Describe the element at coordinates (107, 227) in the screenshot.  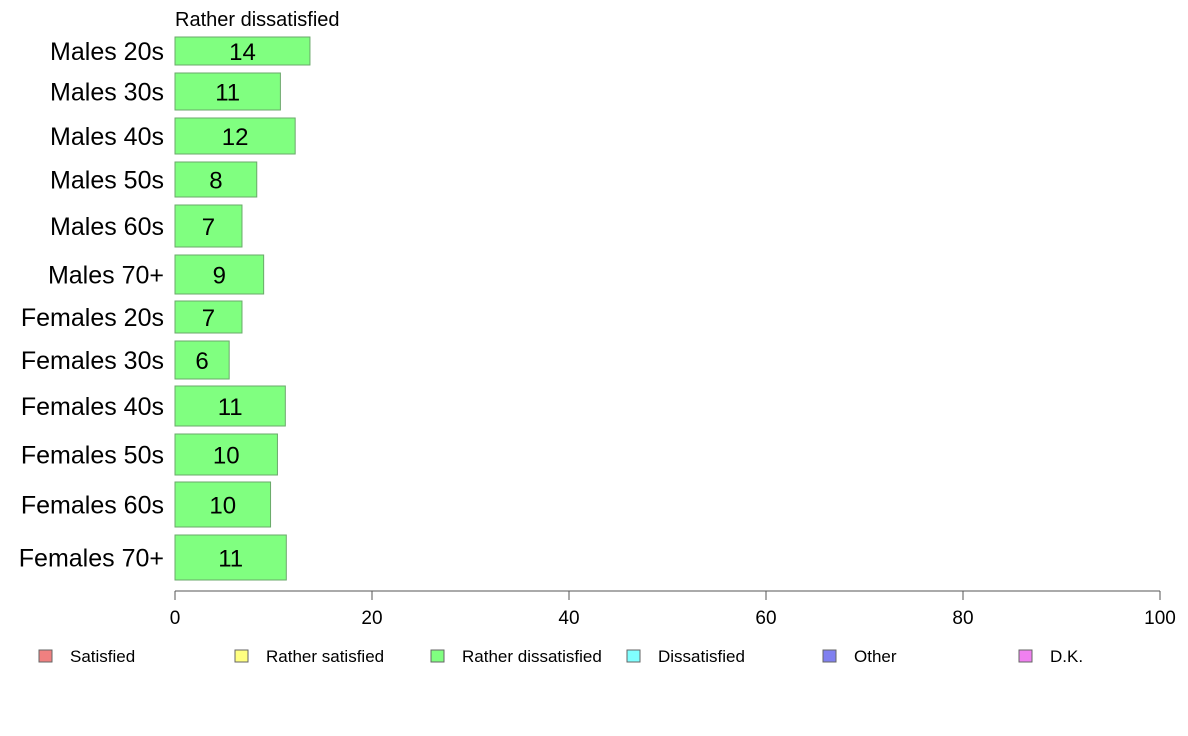
I see `category-label: Males 60s` at that location.